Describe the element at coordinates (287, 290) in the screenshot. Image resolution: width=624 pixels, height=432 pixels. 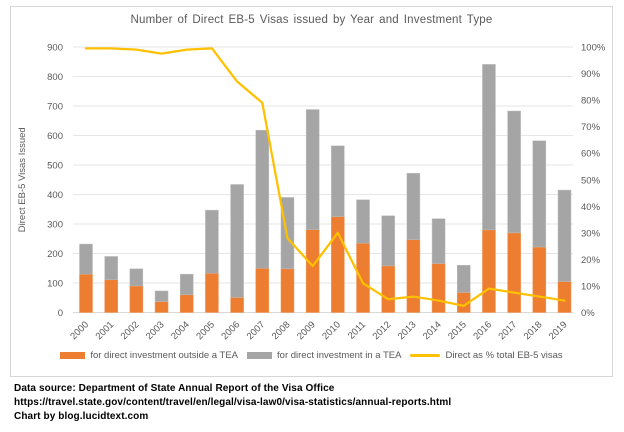
I see `bar-segment-outside-tea-2008` at that location.